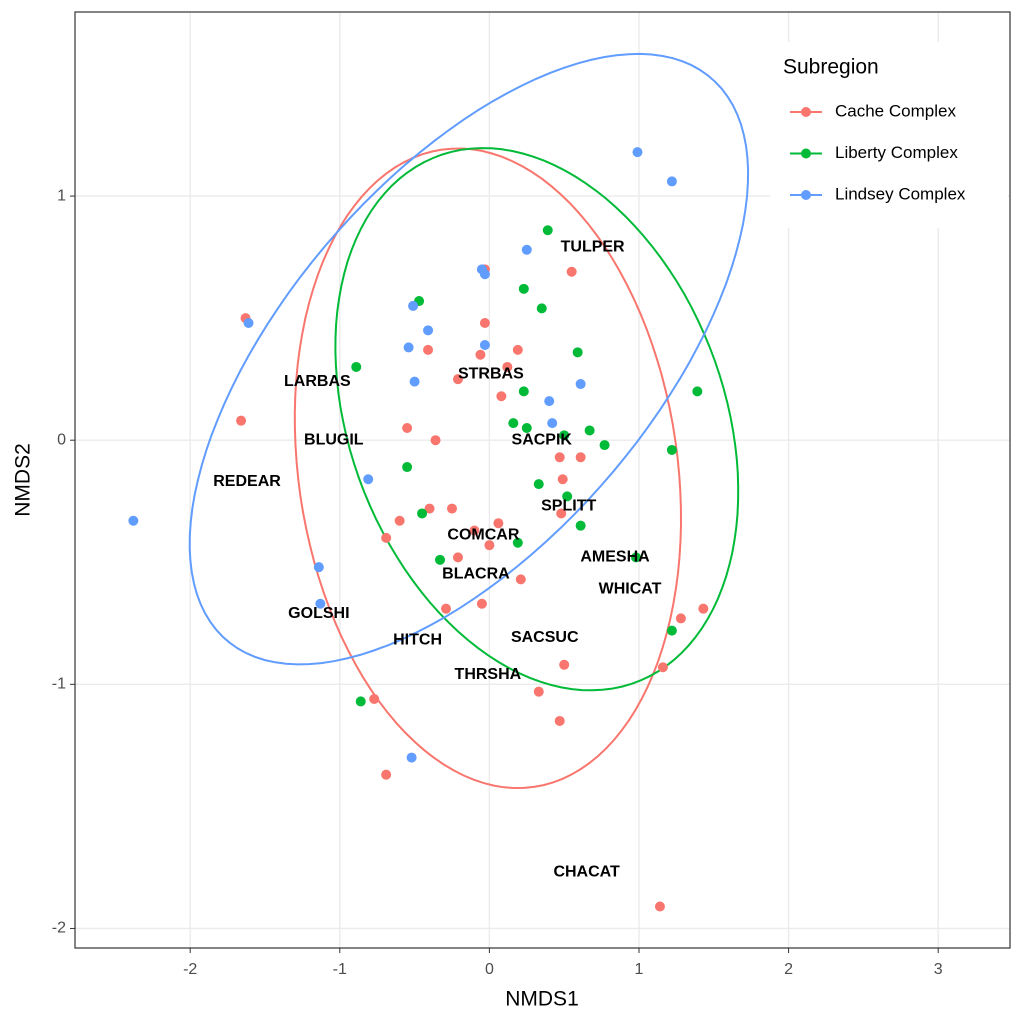  I want to click on y-tick-label: -1, so click(59, 684).